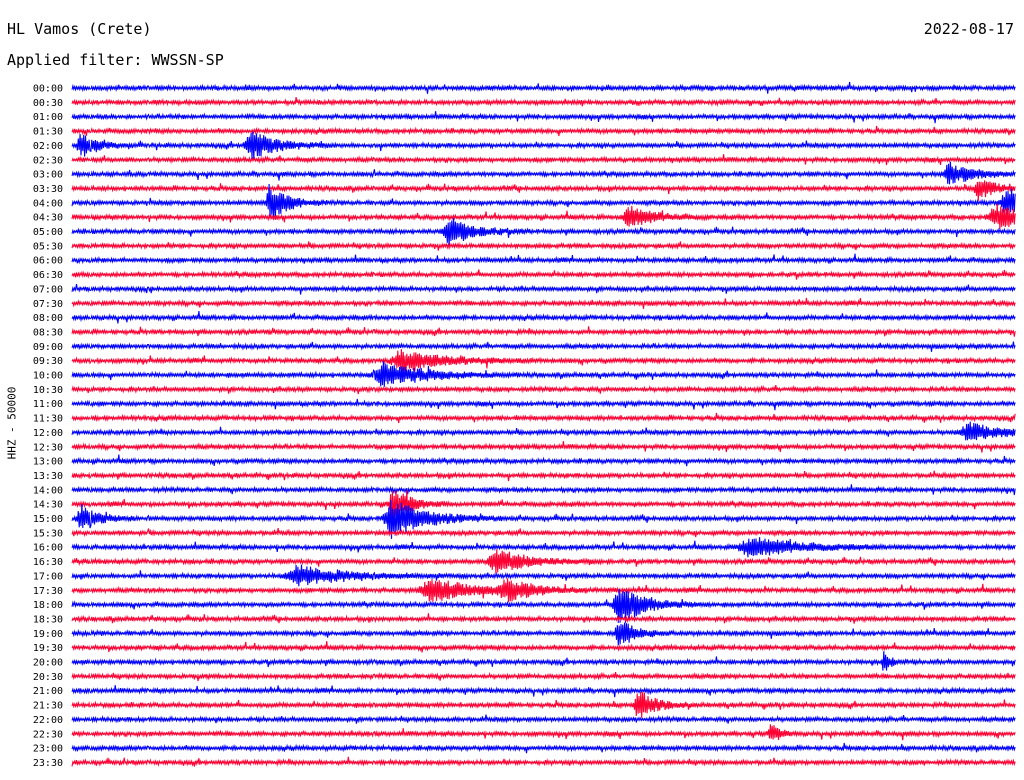 The height and width of the screenshot is (780, 1024). What do you see at coordinates (543, 647) in the screenshot?
I see `trace-row-1930` at bounding box center [543, 647].